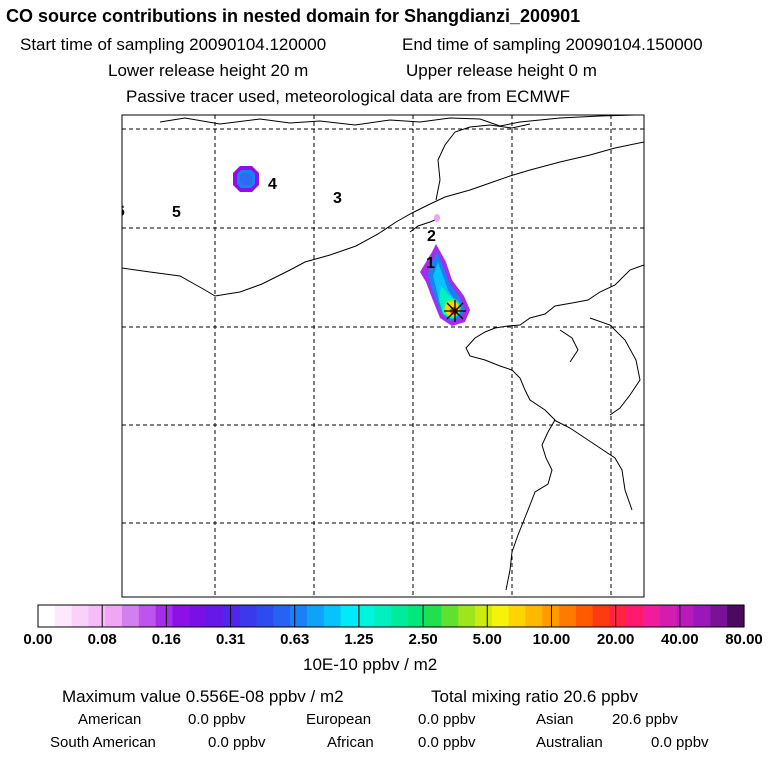 This screenshot has height=768, width=768. What do you see at coordinates (217, 719) in the screenshot?
I see `american-value: 0.0 ppbv` at bounding box center [217, 719].